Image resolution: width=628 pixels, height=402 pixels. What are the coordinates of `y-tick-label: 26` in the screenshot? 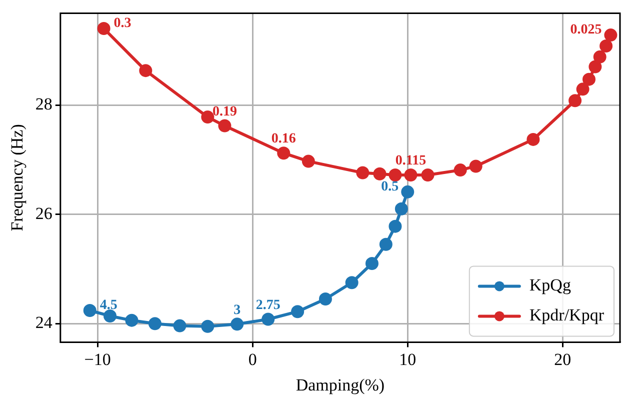 It's located at (43, 213).